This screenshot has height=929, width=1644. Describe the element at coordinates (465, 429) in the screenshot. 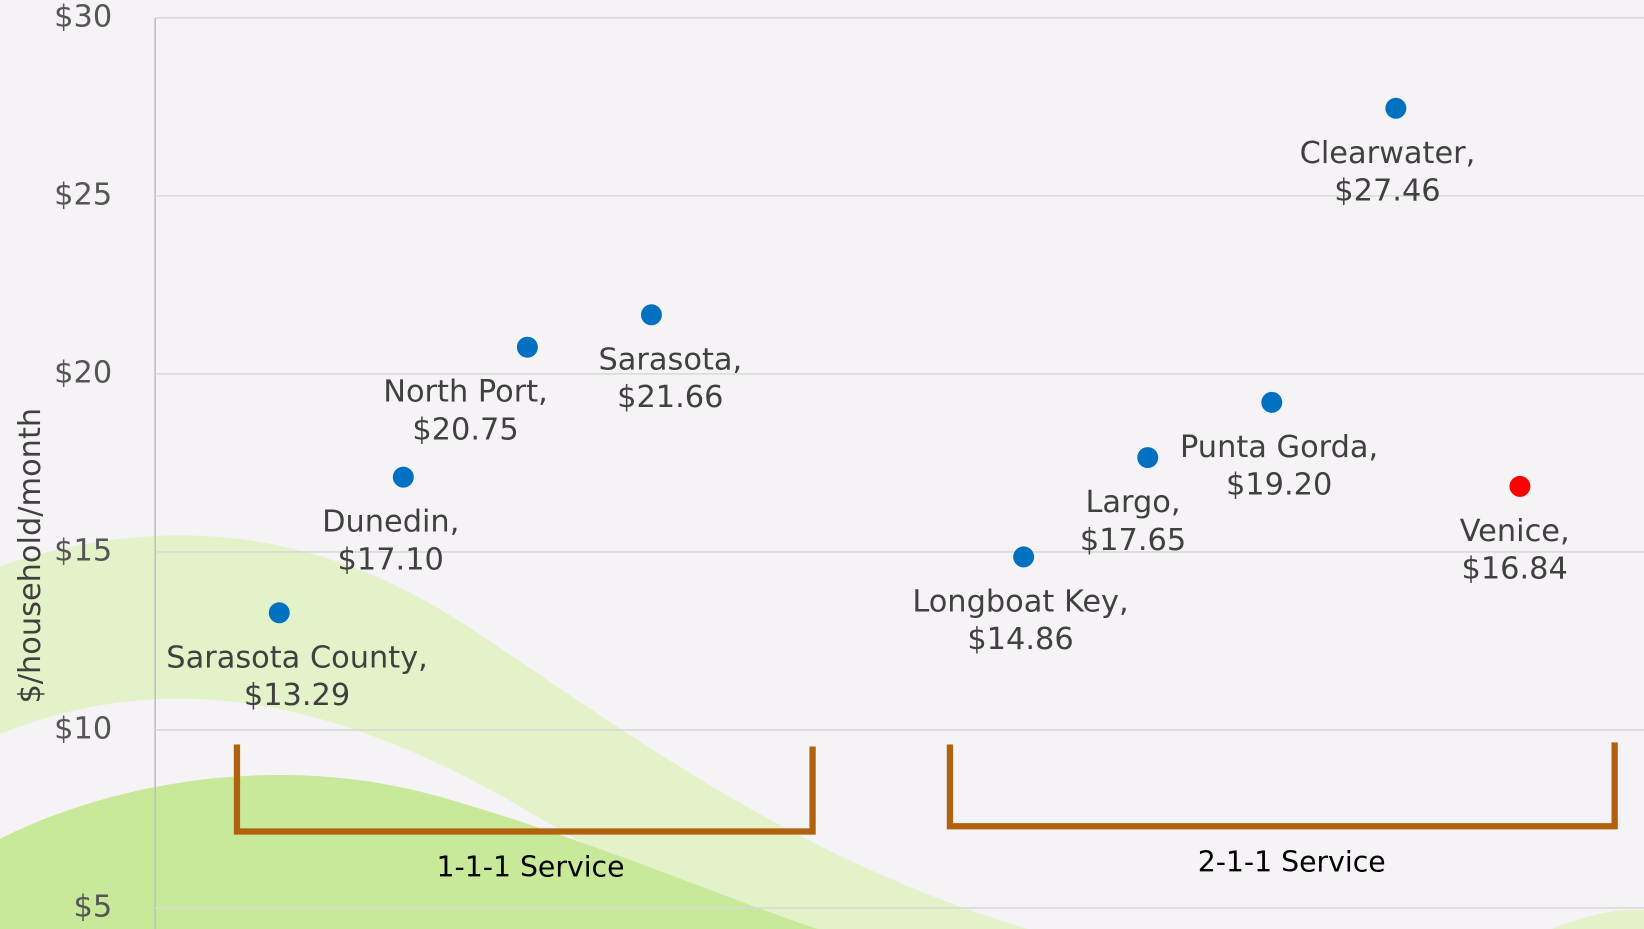

I see `value-label: $20.75` at that location.